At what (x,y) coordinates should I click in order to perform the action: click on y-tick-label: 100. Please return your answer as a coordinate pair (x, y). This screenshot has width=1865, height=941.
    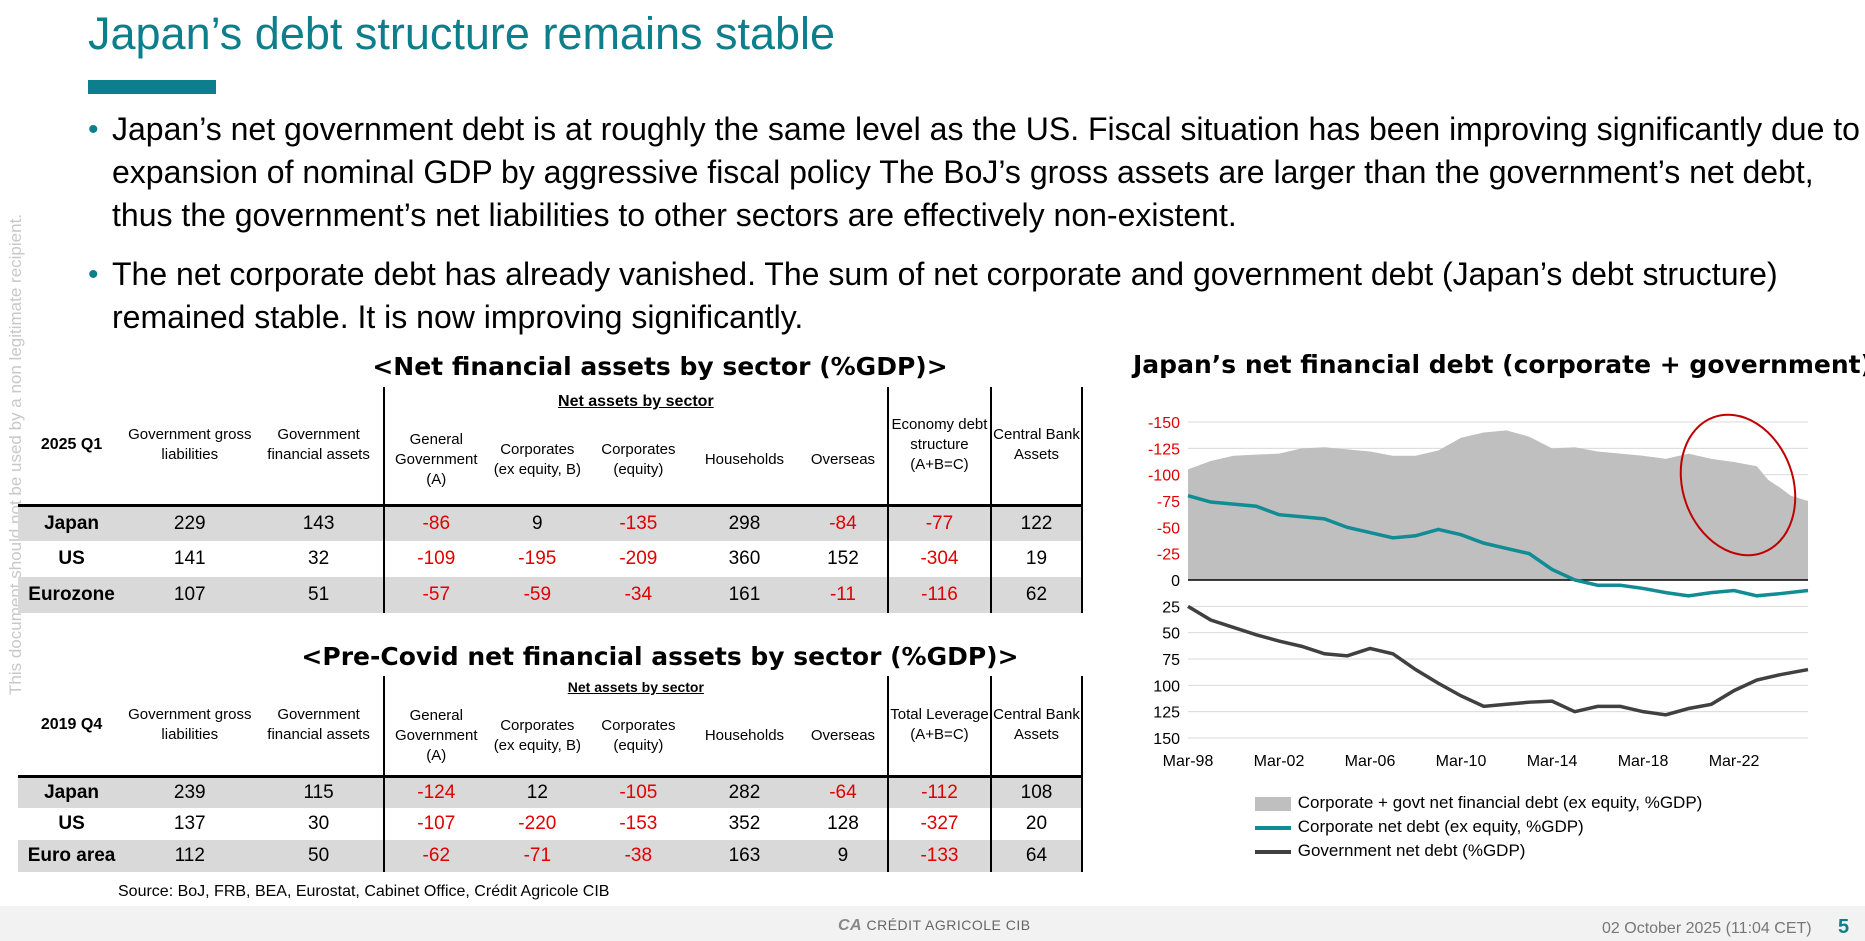
    Looking at the image, I should click on (1166, 686).